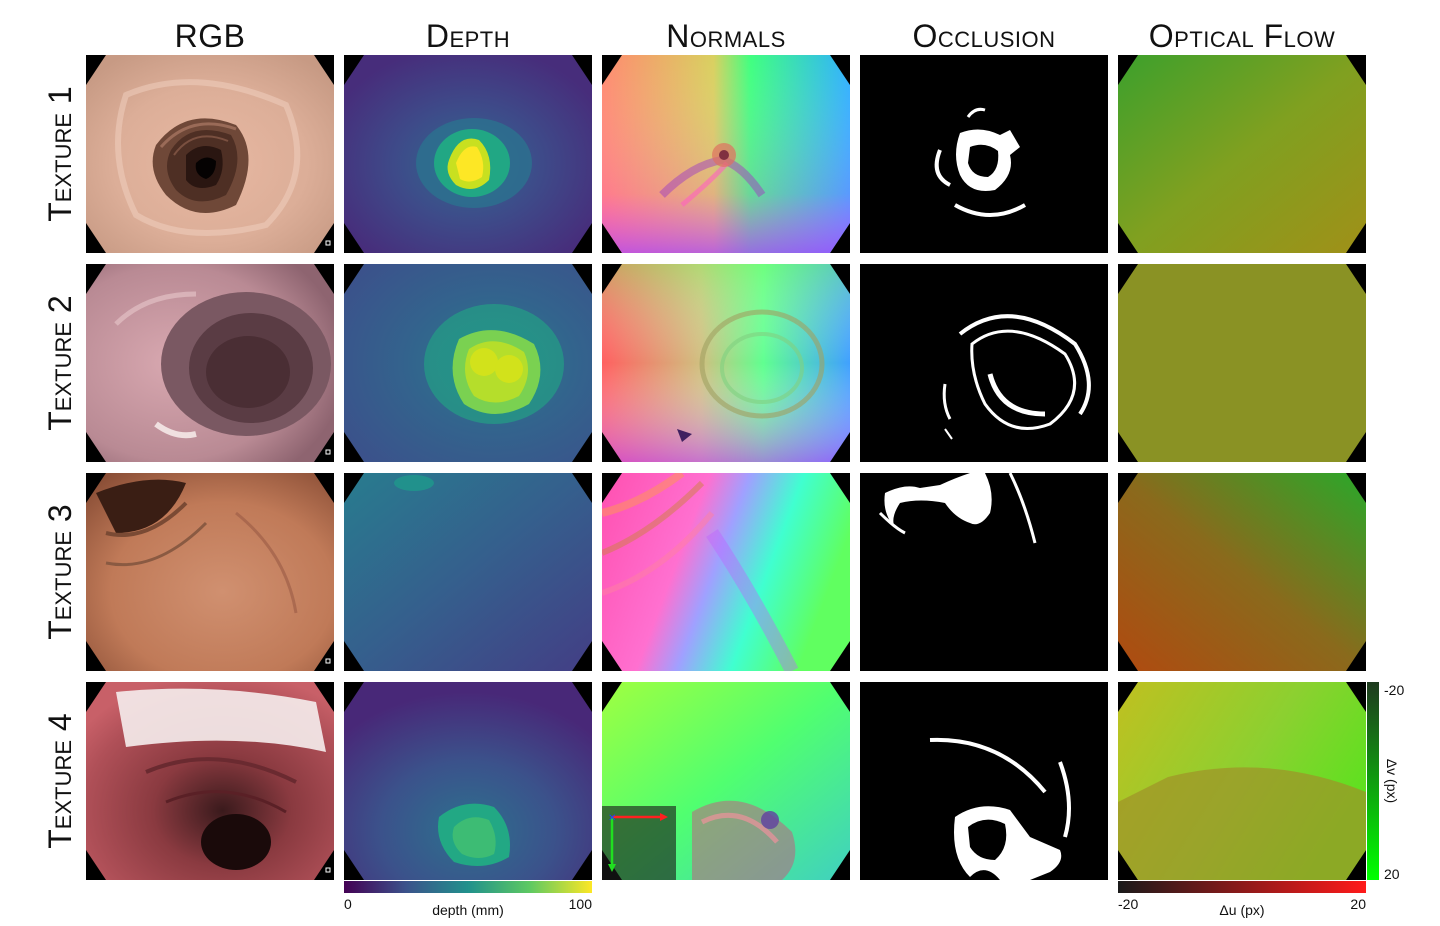  I want to click on axes-legend-icon: ✕, so click(638, 842).